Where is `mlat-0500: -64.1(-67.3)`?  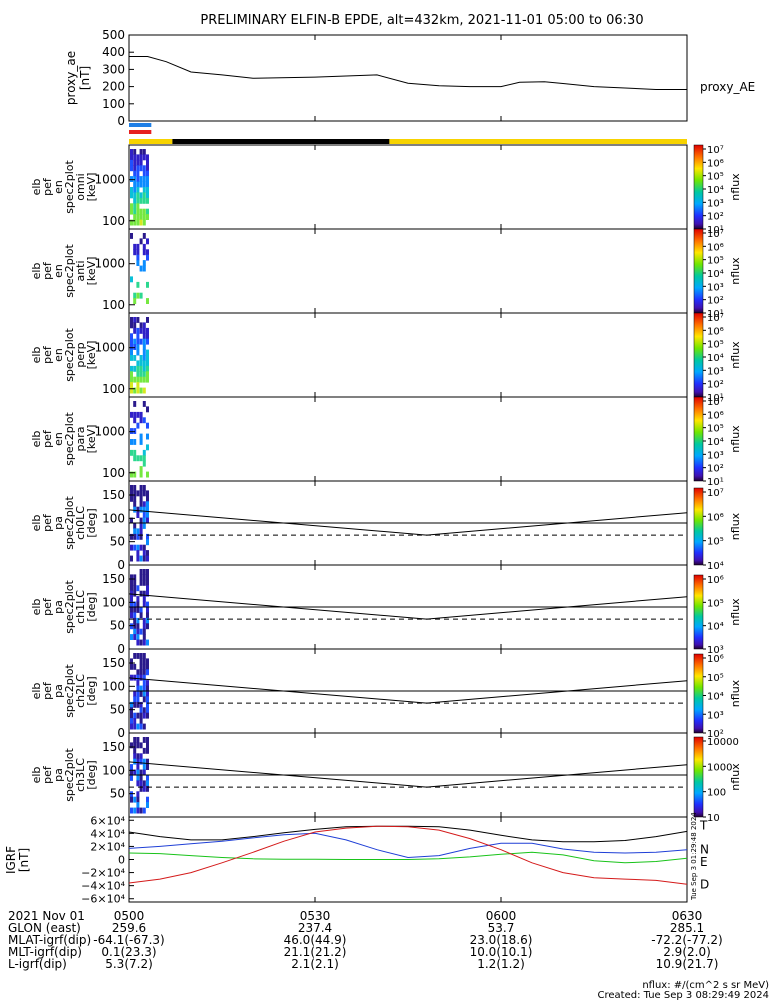
mlat-0500: -64.1(-67.3) is located at coordinates (128, 940).